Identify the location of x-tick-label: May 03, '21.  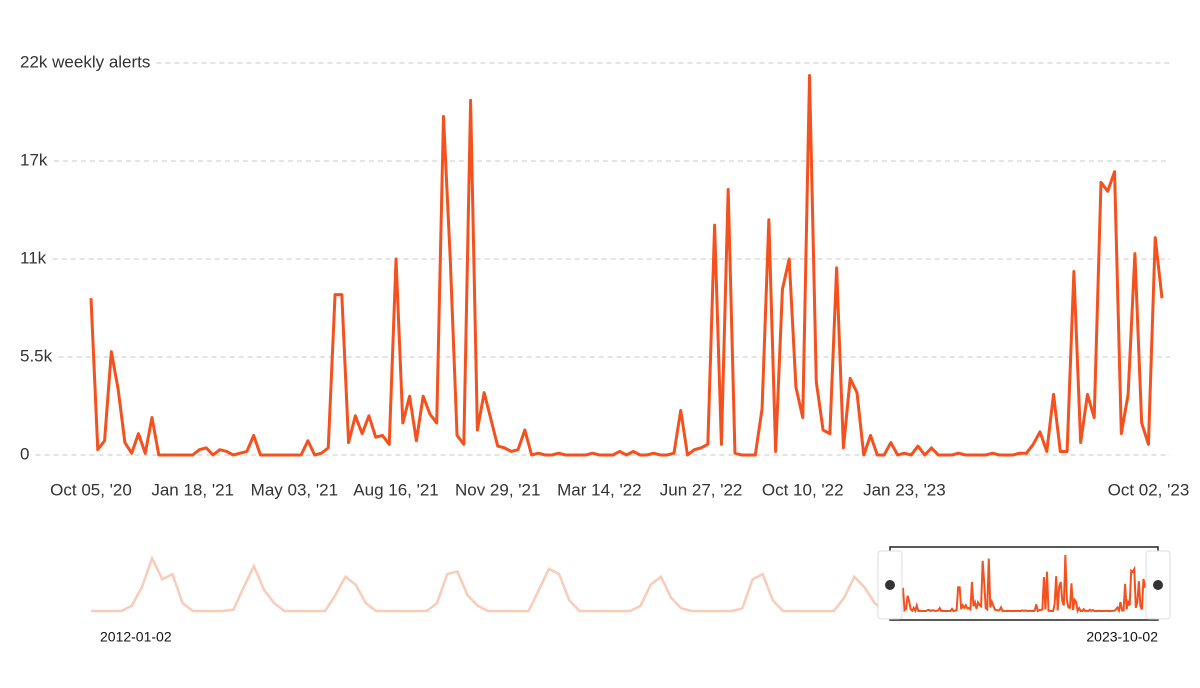
(294, 489).